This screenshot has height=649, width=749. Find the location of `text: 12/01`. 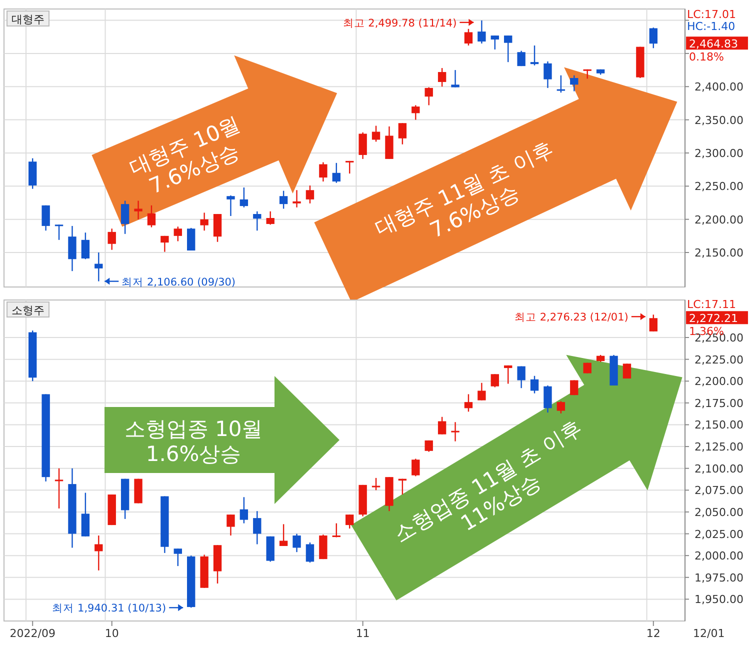

text: 12/01 is located at coordinates (709, 633).